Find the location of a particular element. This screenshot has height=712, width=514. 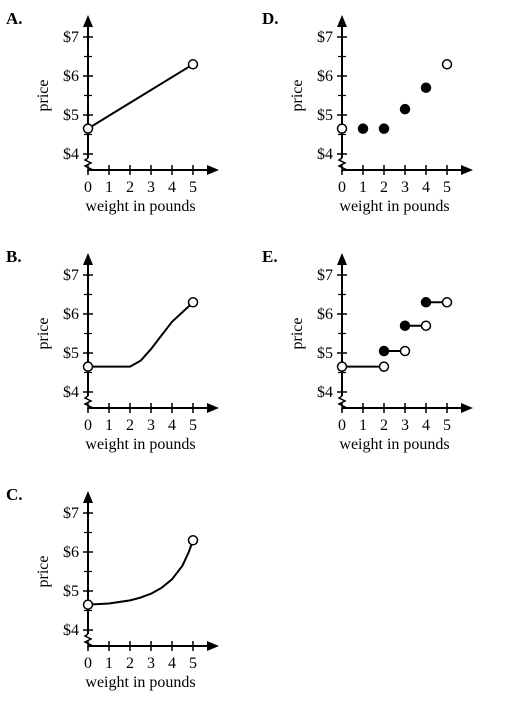

panel-1: A. $4 $5 $6 $7 0 1 2 3 4 5 weight in pounds price is located at coordinates (112, 112).